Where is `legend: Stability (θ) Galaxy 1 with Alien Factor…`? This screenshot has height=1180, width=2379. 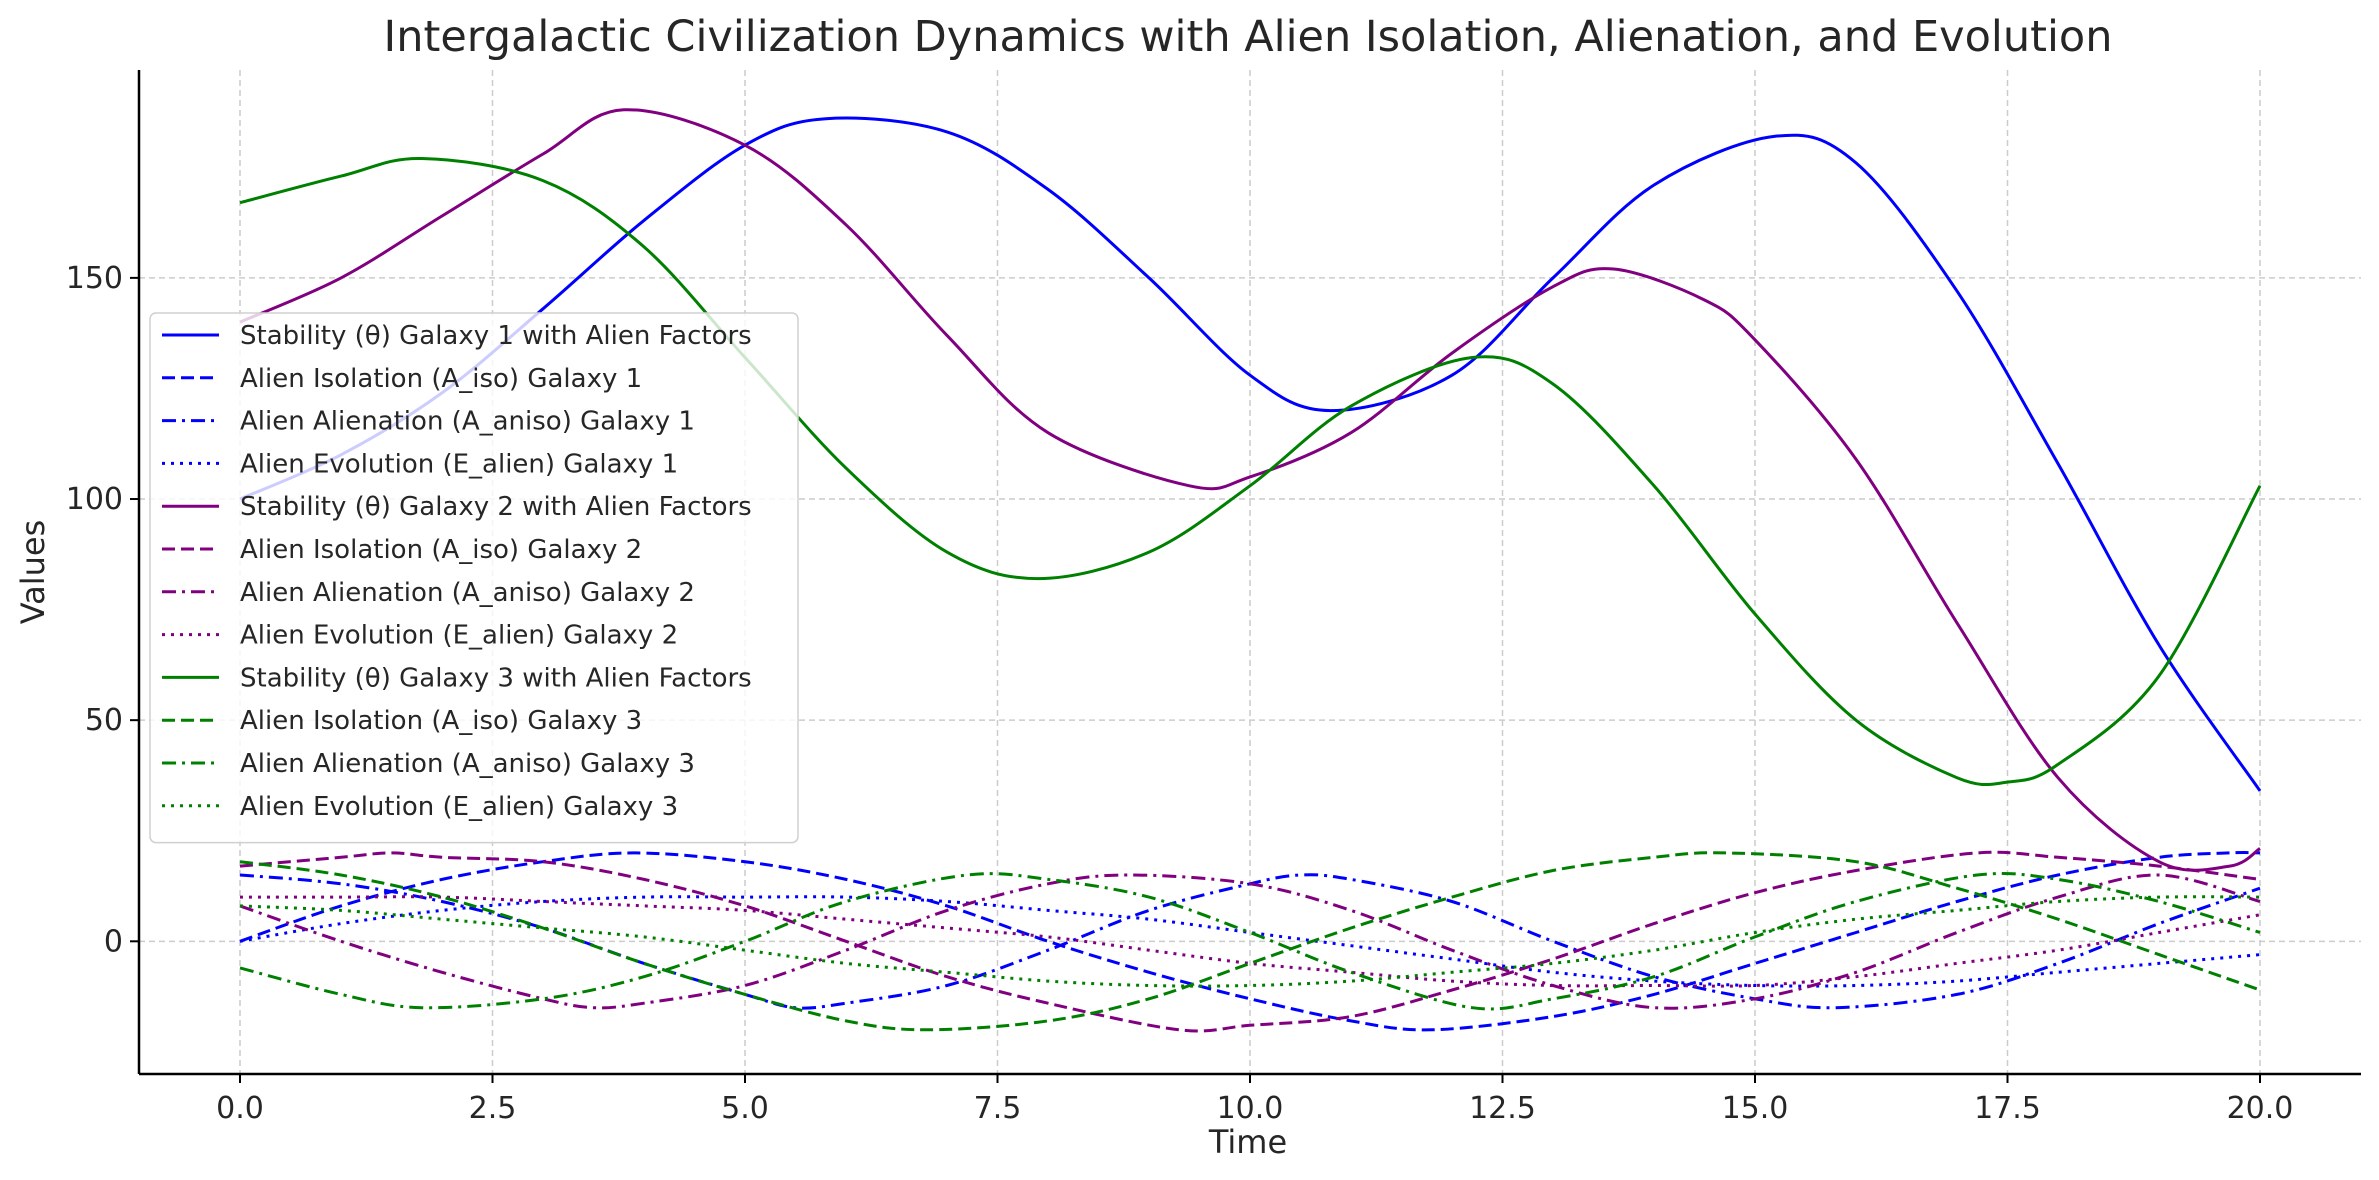 legend: Stability (θ) Galaxy 1 with Alien Factor… is located at coordinates (474, 578).